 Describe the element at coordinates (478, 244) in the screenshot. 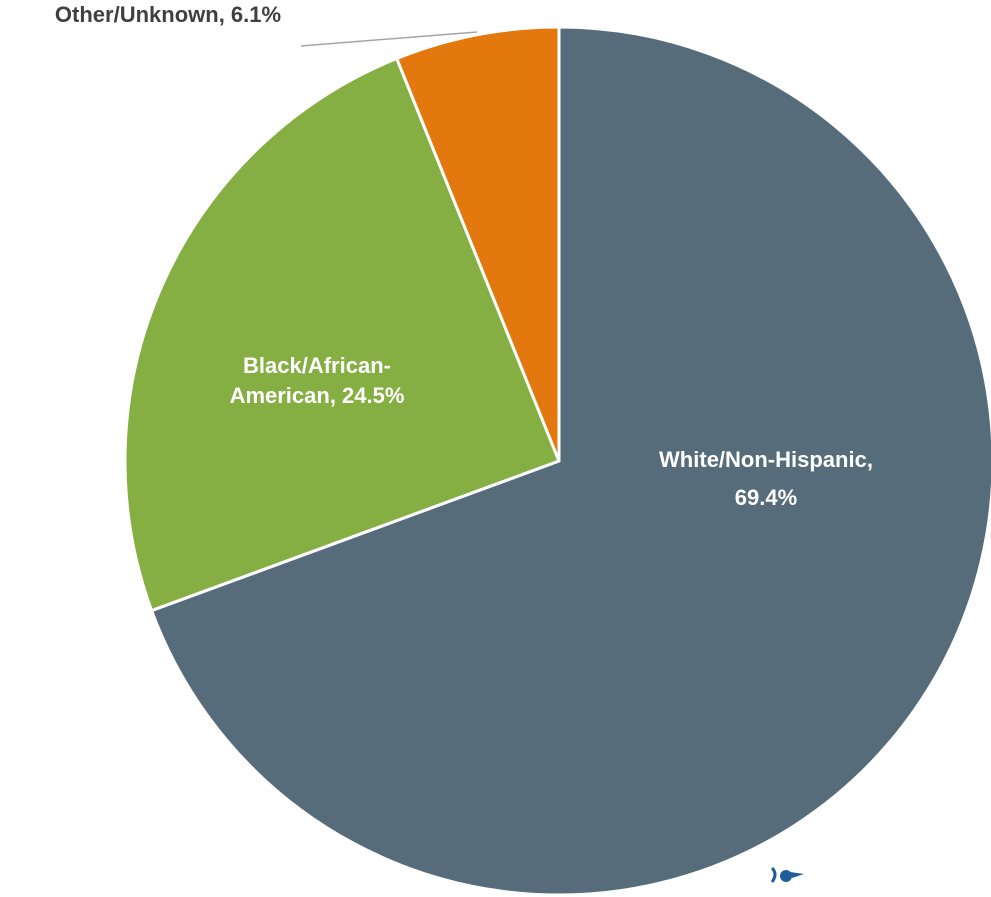

I see `pie-slice-other-unknown` at that location.